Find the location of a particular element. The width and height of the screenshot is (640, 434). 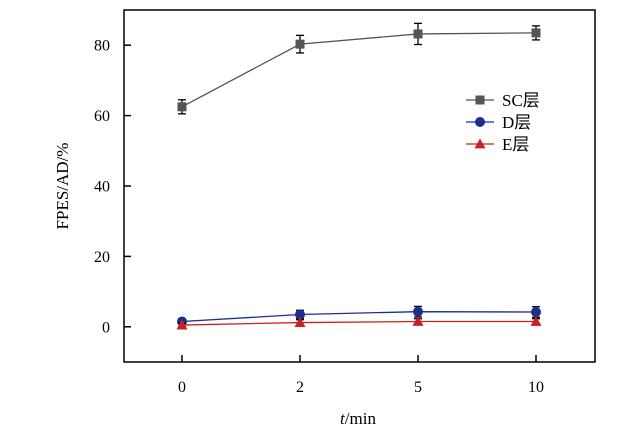

x-tick-label: 10 is located at coordinates (536, 387).